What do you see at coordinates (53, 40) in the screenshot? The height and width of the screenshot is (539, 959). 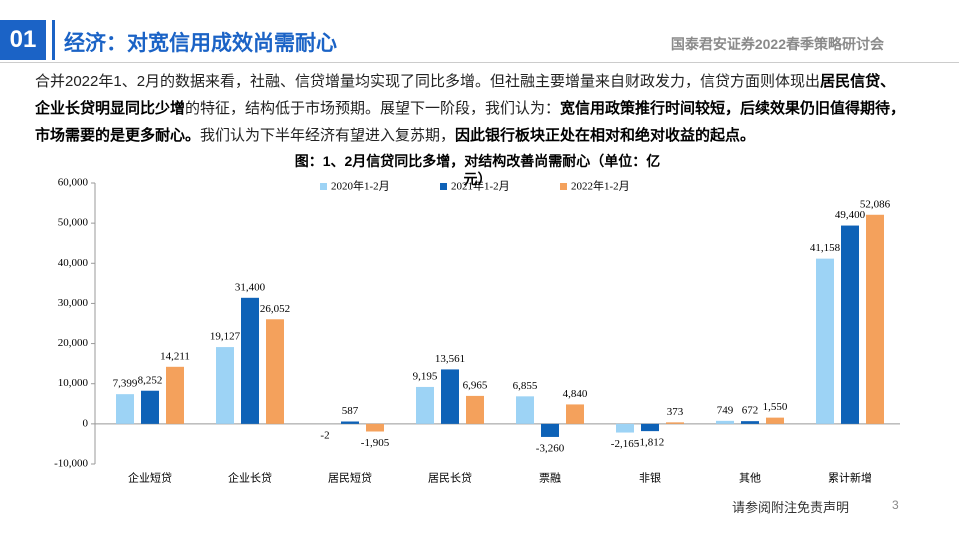 I see `header-divider` at bounding box center [53, 40].